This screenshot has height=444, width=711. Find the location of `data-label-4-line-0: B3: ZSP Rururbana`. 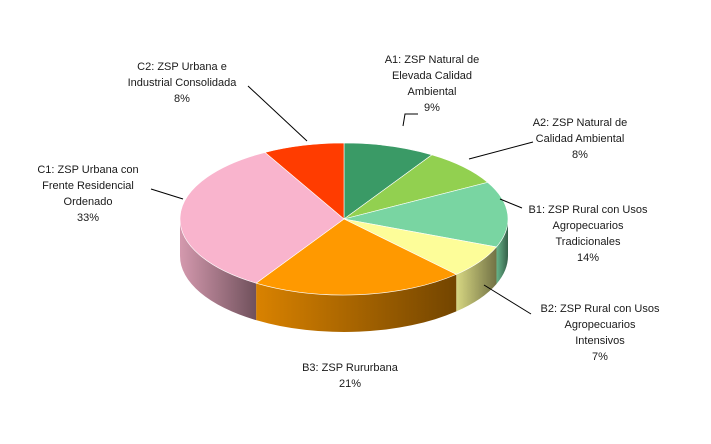

data-label-4-line-0: B3: ZSP Rururbana is located at coordinates (350, 368).